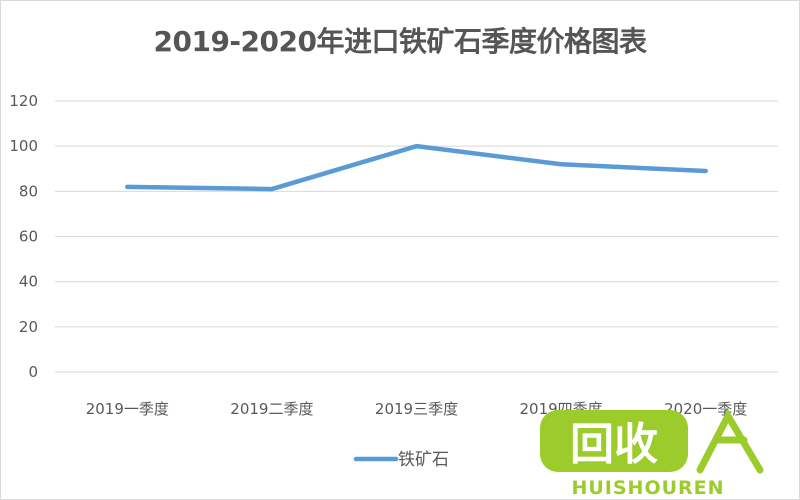 This screenshot has width=800, height=500. I want to click on y-tick-label: 100, so click(23, 146).